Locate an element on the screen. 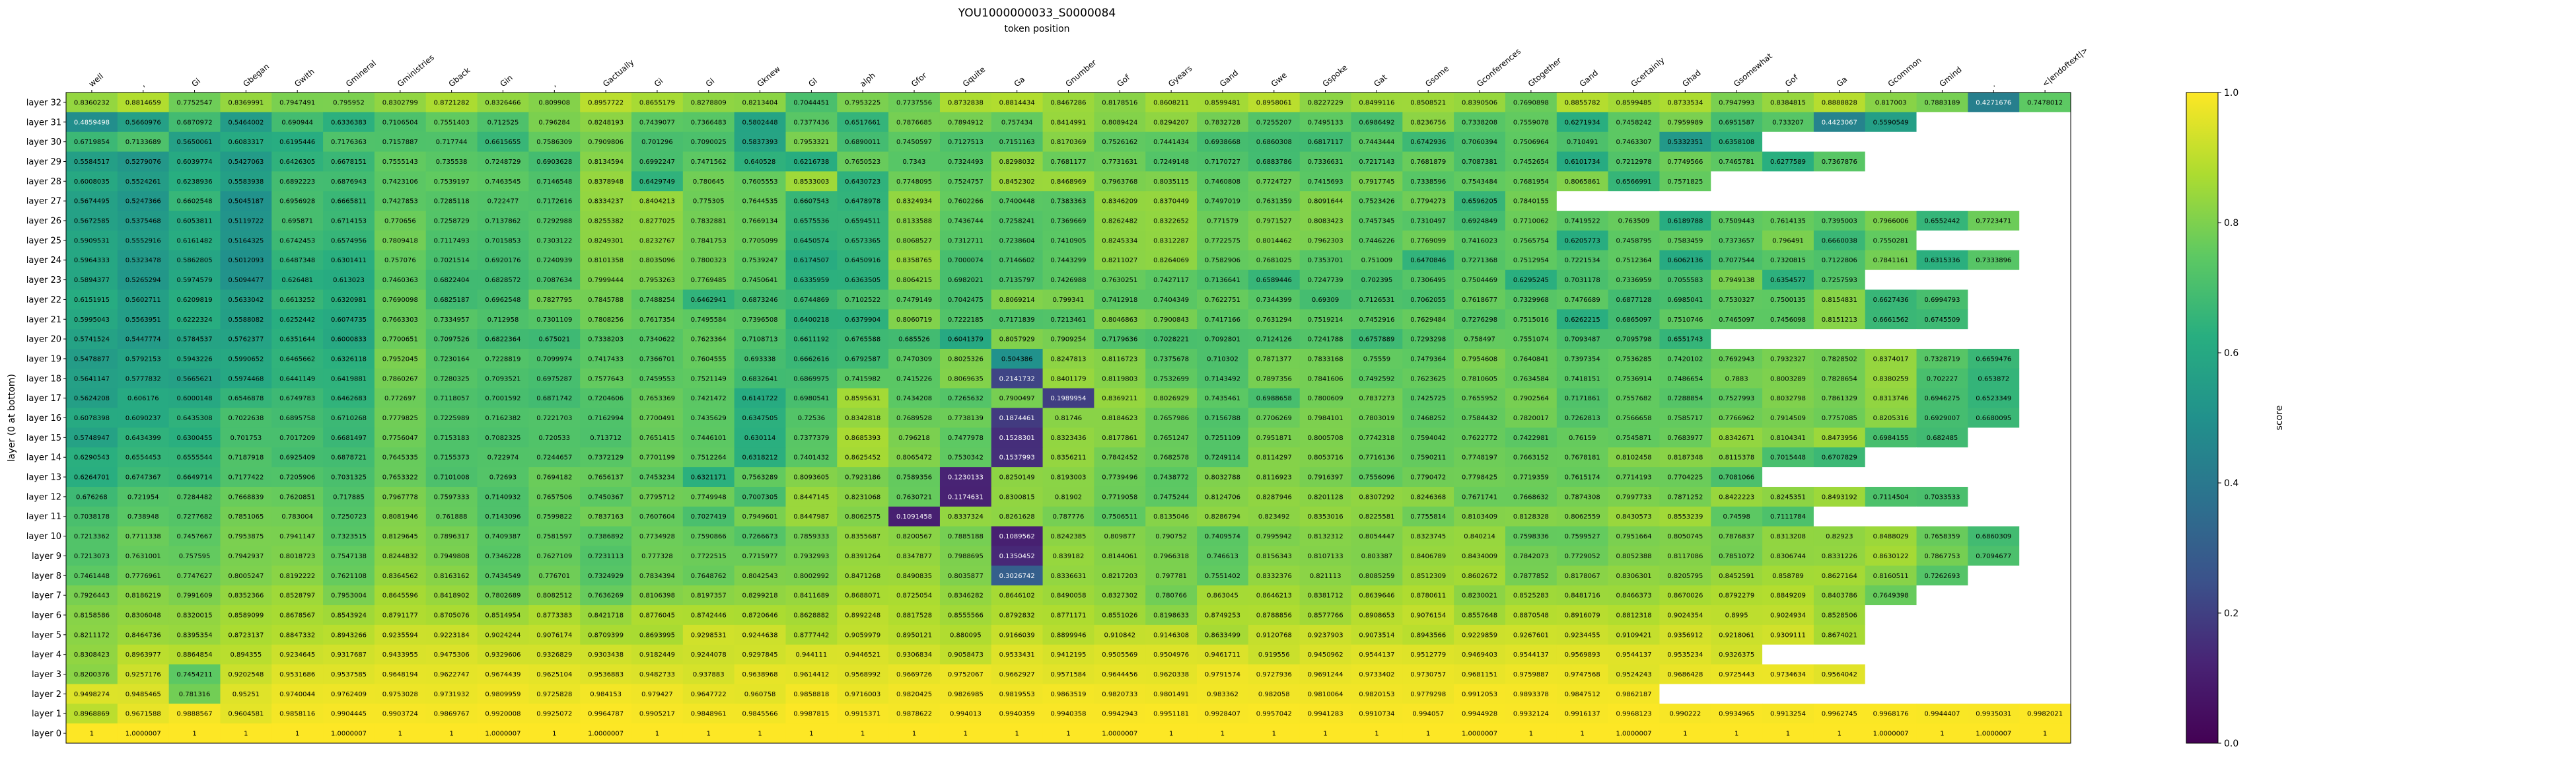 This screenshot has height=763, width=2576. cell-value-label: 0.9951181 is located at coordinates (1171, 714).